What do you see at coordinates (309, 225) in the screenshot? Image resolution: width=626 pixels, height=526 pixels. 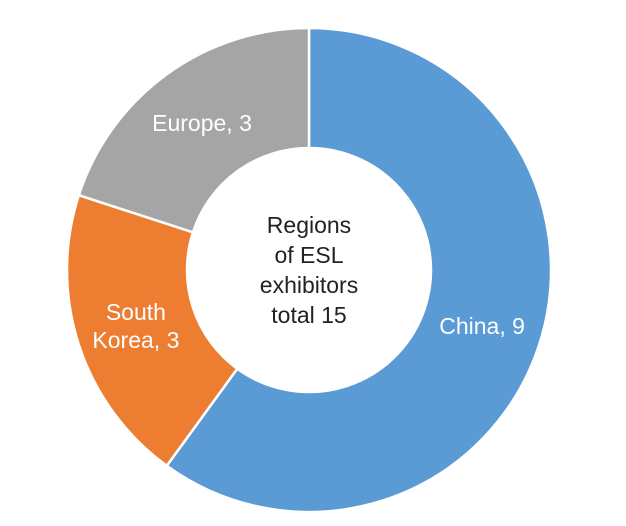 I see `center-text-line: Regions` at bounding box center [309, 225].